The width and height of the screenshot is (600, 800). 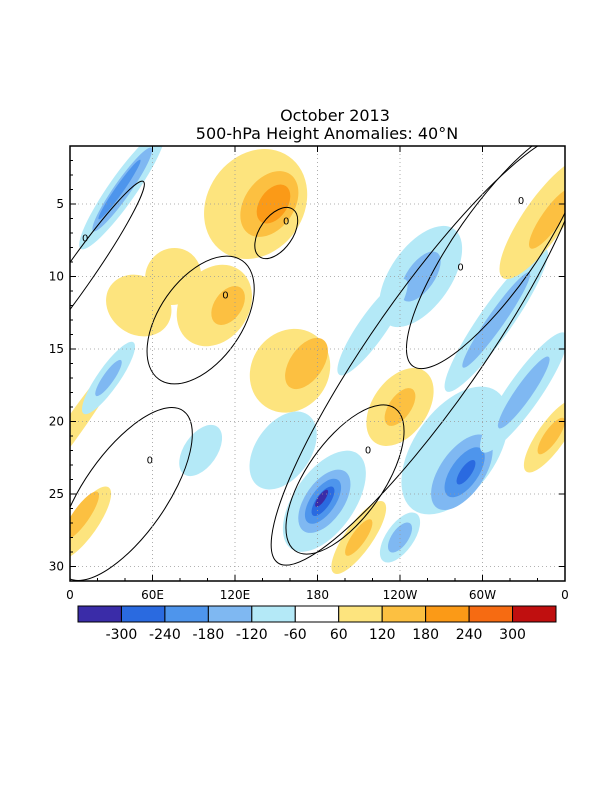 What do you see at coordinates (60, 204) in the screenshot?
I see `y-tick-label: 5` at bounding box center [60, 204].